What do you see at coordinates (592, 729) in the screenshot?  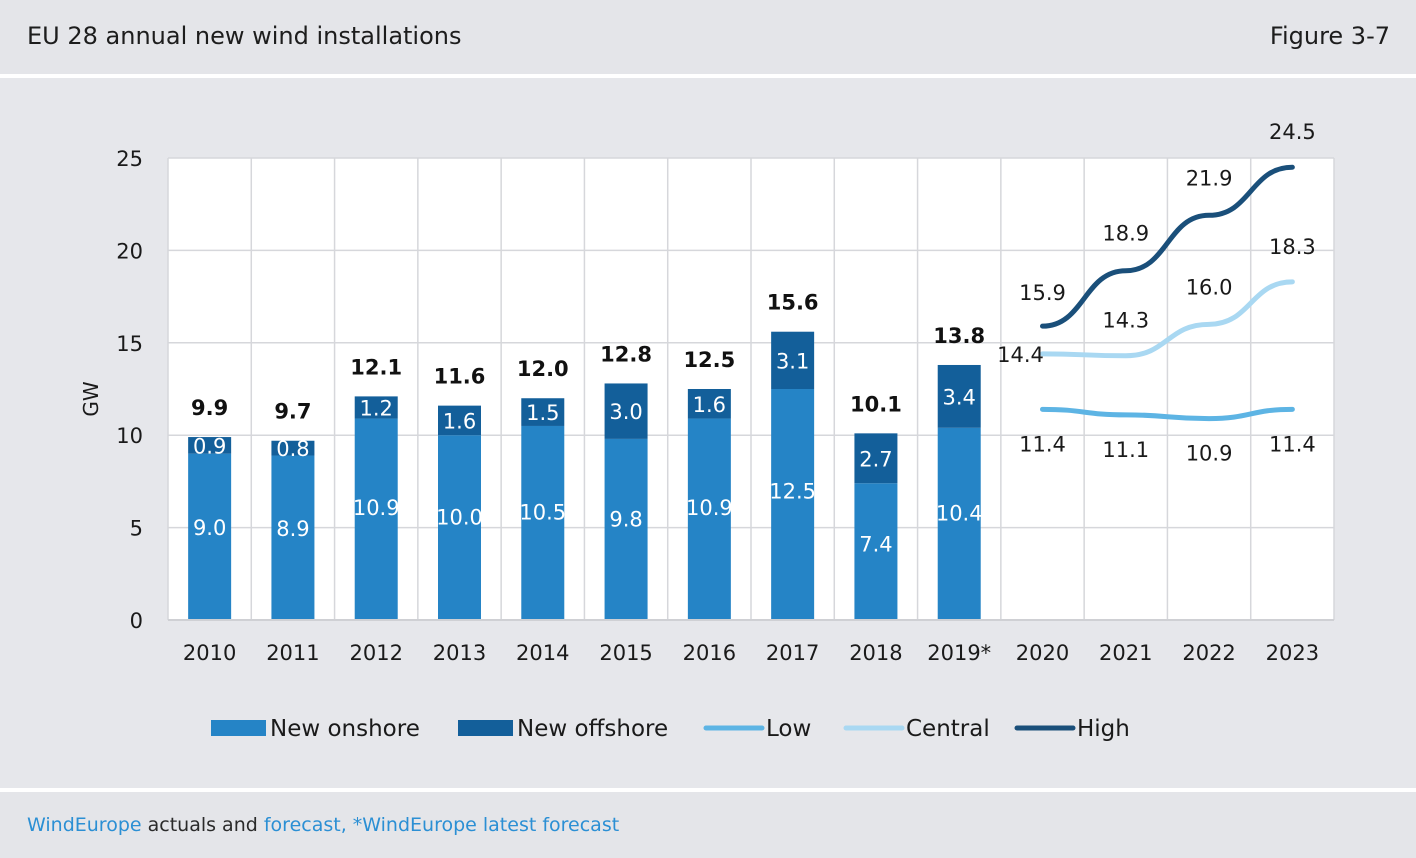 I see `legend-label: New offshore` at bounding box center [592, 729].